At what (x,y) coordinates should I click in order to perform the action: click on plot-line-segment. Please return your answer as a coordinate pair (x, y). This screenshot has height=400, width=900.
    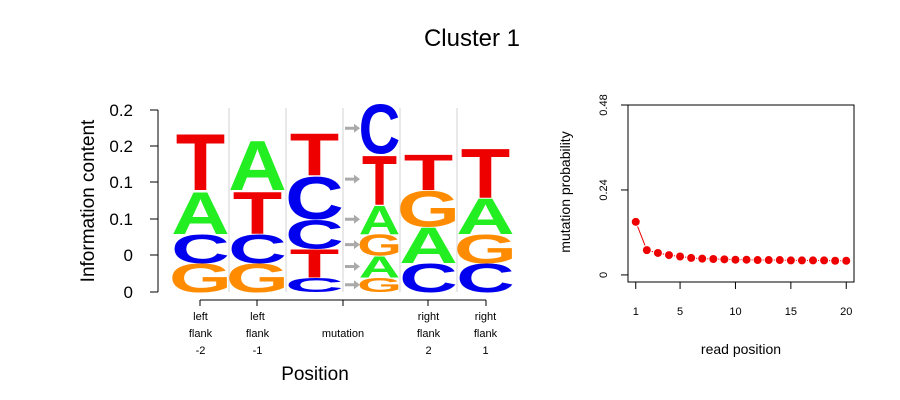
    Looking at the image, I should click on (641, 236).